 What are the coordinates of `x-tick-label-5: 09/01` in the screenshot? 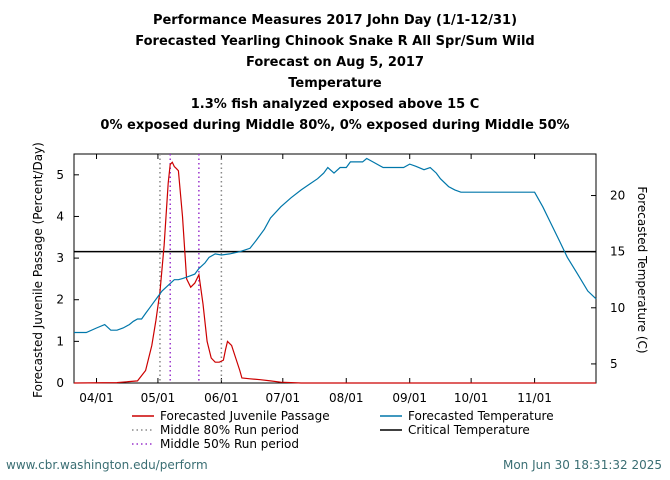 It's located at (409, 398).